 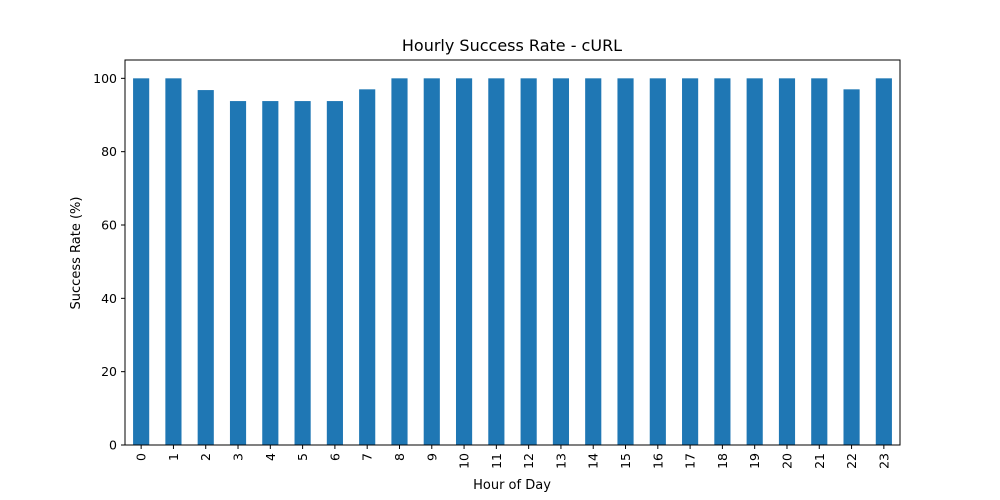 I want to click on x-tick-label: 17, so click(x=690, y=461).